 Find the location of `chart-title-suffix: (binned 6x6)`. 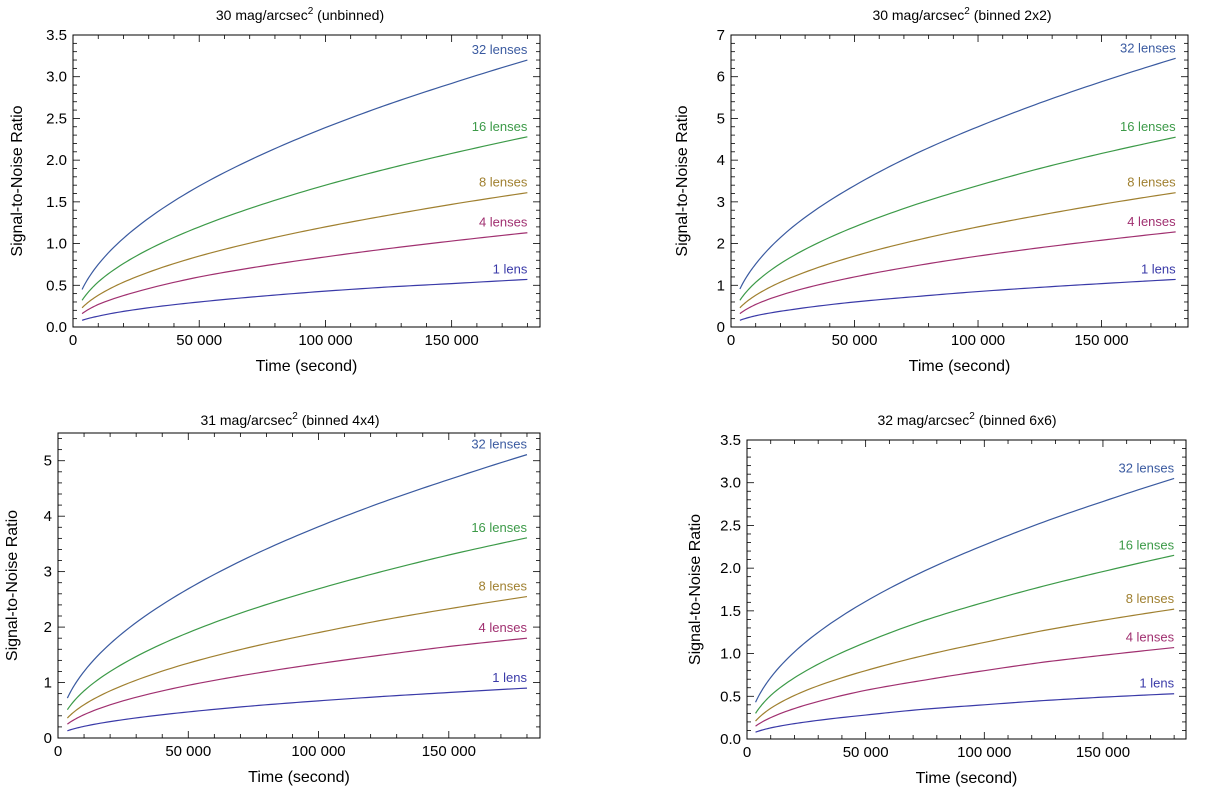

chart-title-suffix: (binned 6x6) is located at coordinates (1016, 420).